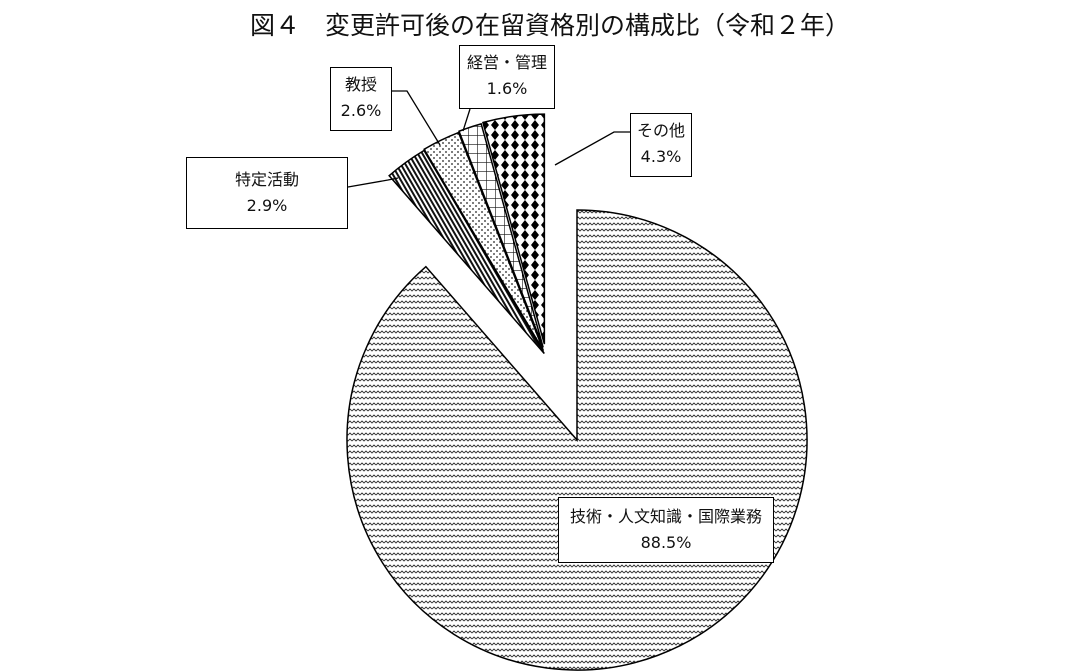 The height and width of the screenshot is (671, 1080). Describe the element at coordinates (506, 62) in the screenshot. I see `label-keiei-name: 経営・管理` at that location.